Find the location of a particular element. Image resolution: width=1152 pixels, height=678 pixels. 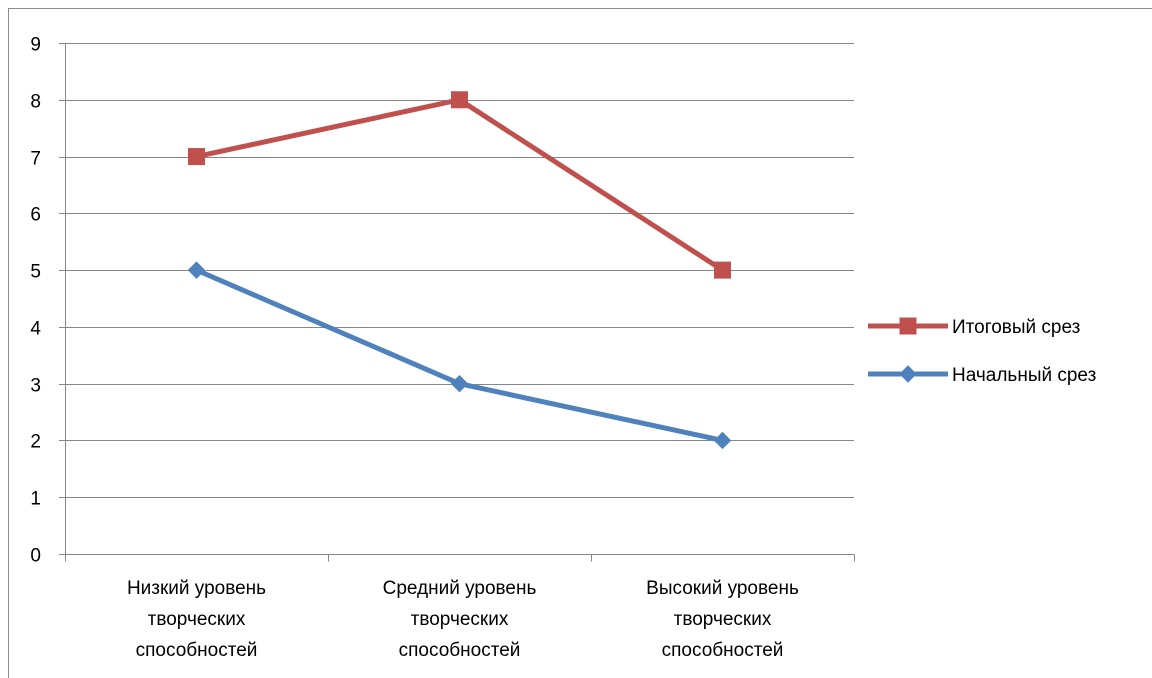

y-tick-label: 3 is located at coordinates (35, 386).